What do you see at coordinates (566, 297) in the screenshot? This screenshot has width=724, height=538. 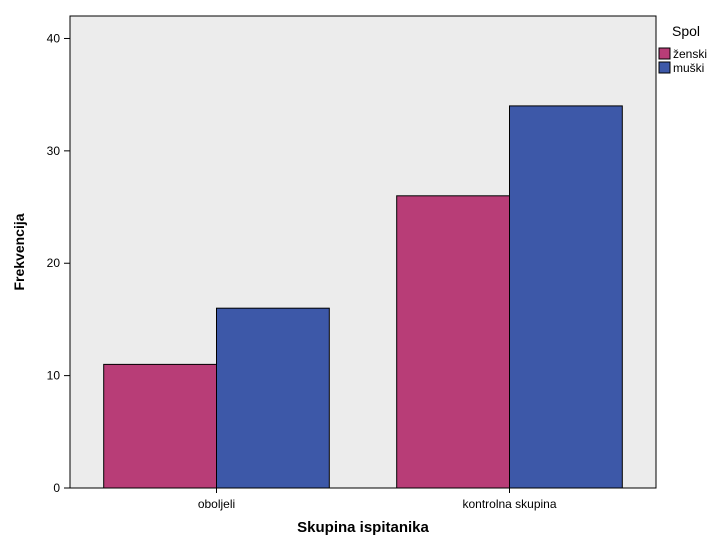 I see `bar-male-kontrolna` at bounding box center [566, 297].